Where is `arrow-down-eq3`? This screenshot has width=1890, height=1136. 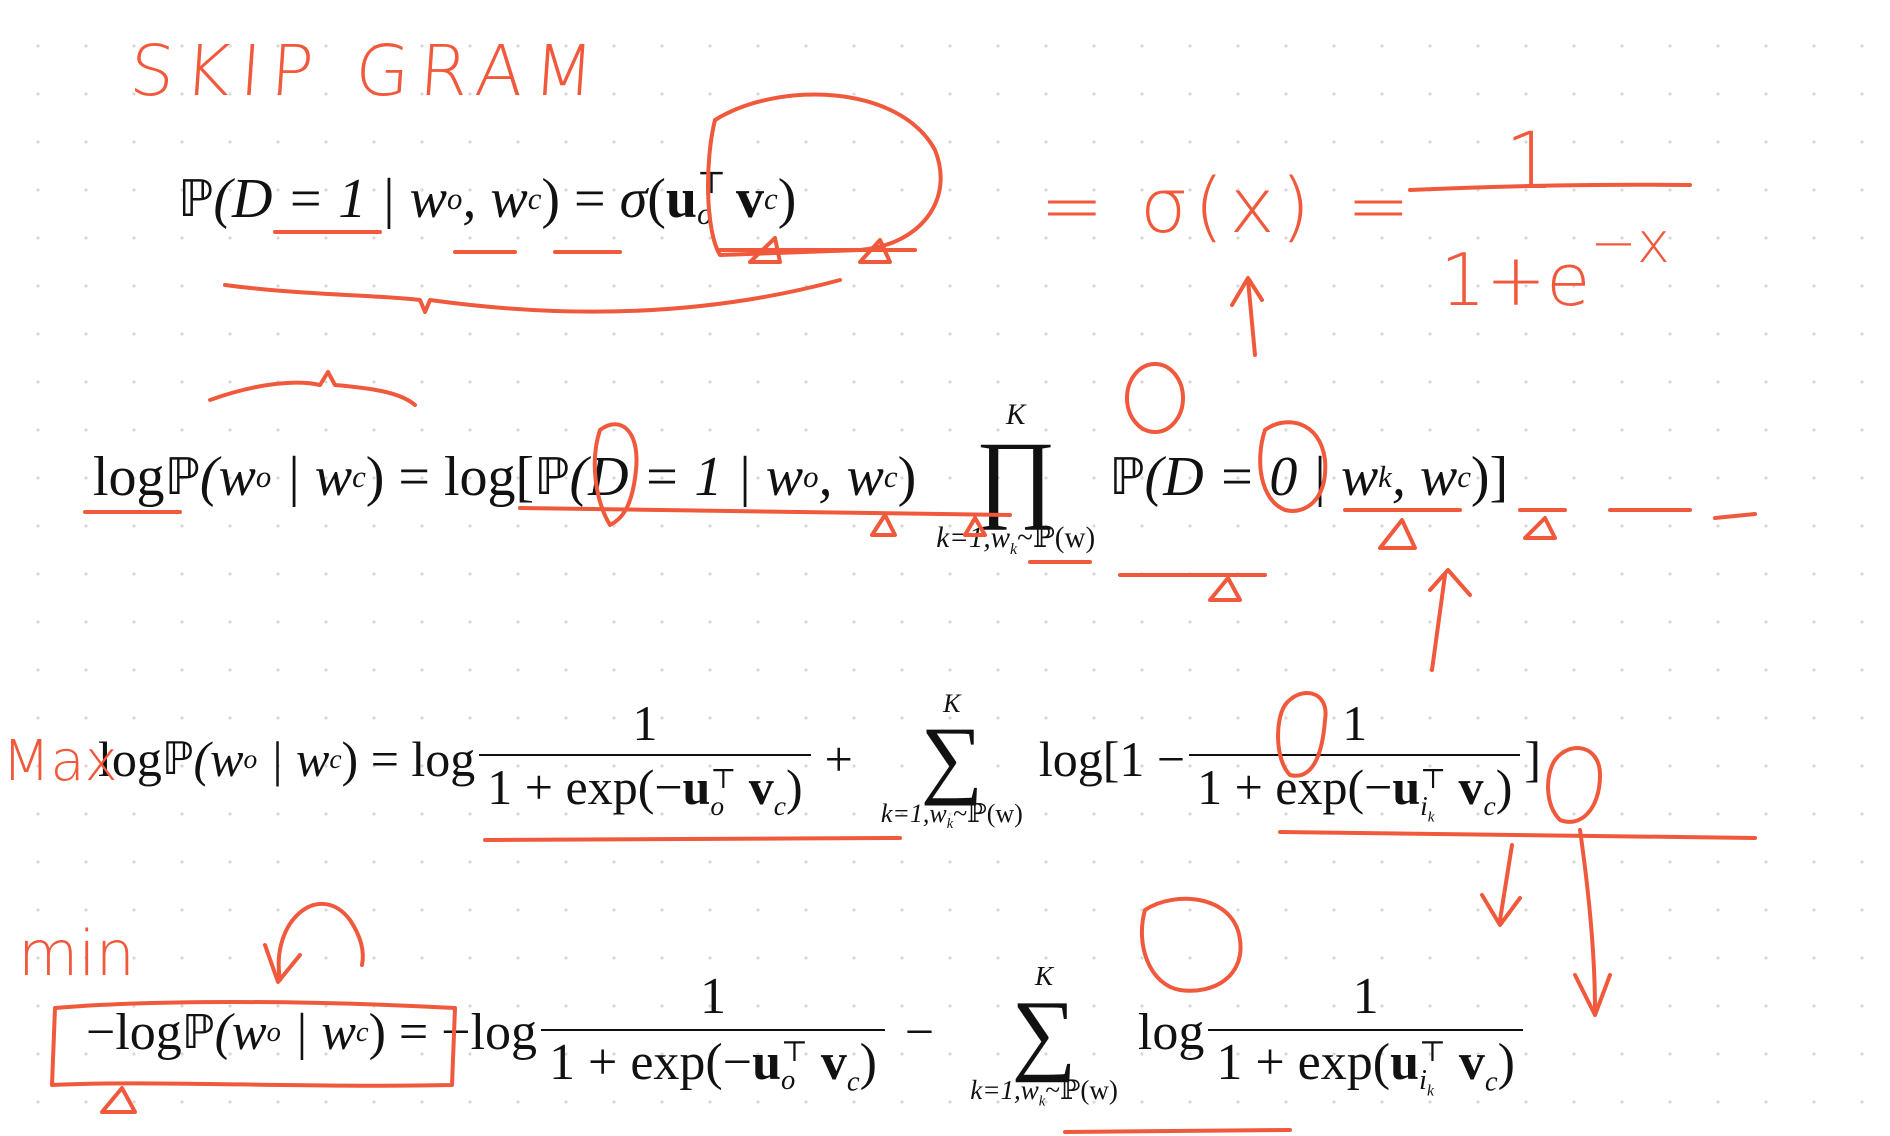 arrow-down-eq3 is located at coordinates (1501, 885).